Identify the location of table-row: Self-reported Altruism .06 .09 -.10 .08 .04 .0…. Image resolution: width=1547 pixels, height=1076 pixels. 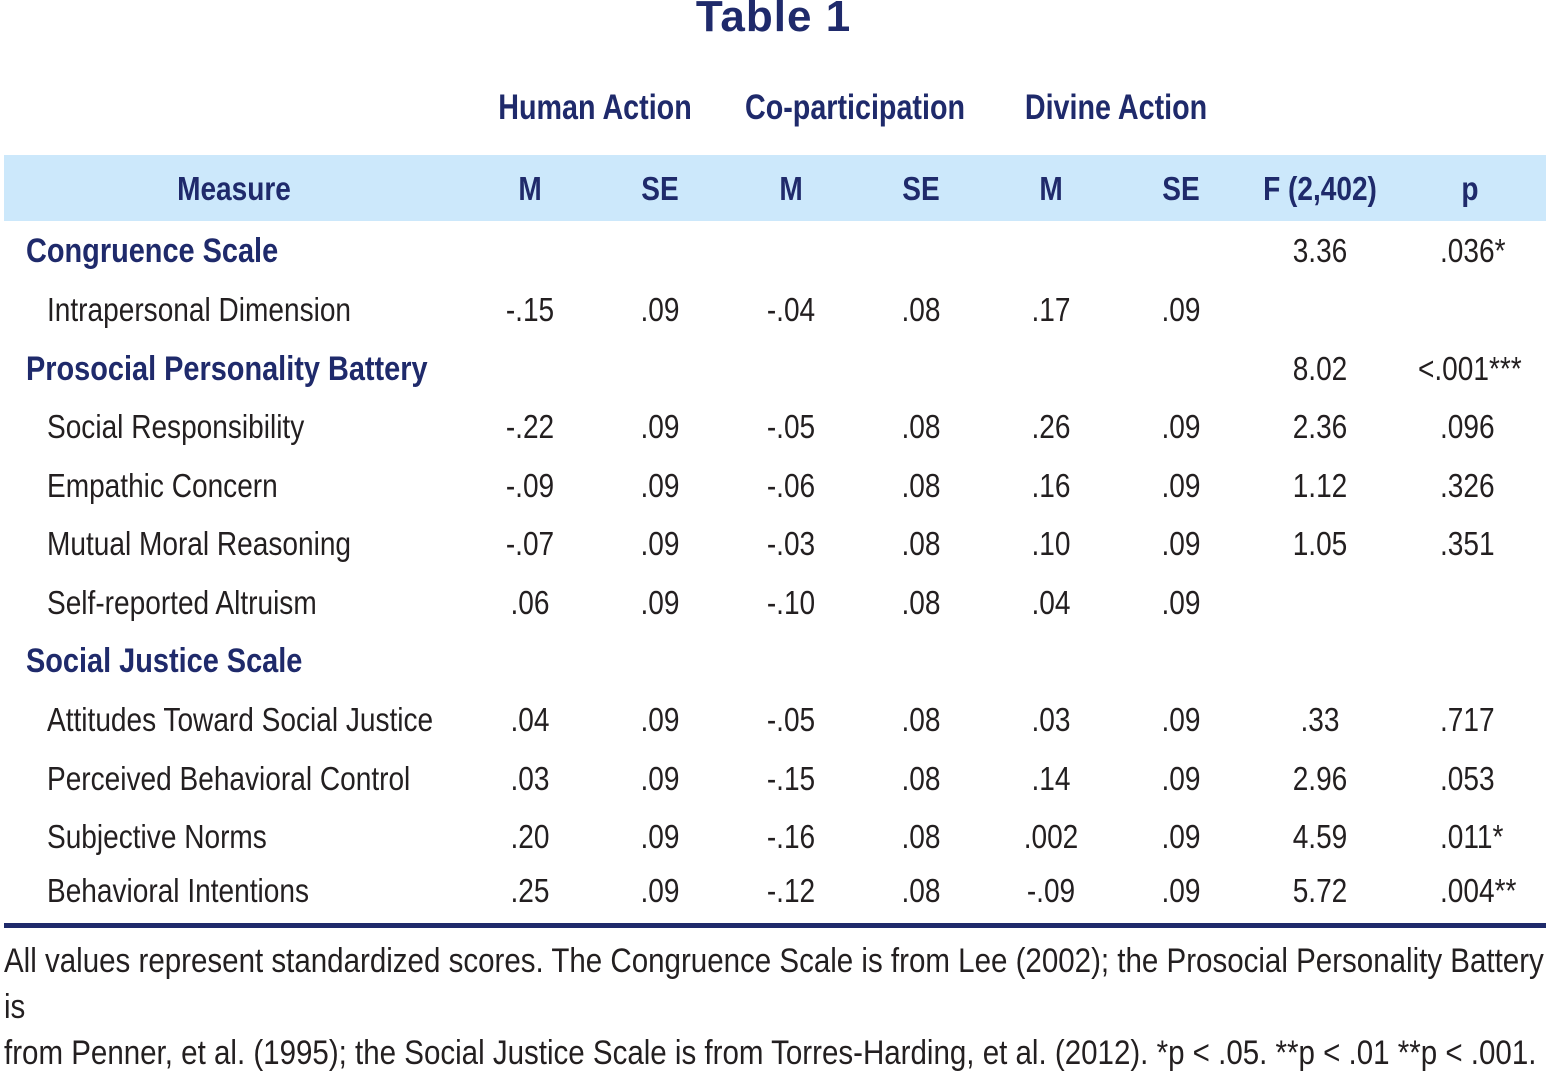
(773, 603).